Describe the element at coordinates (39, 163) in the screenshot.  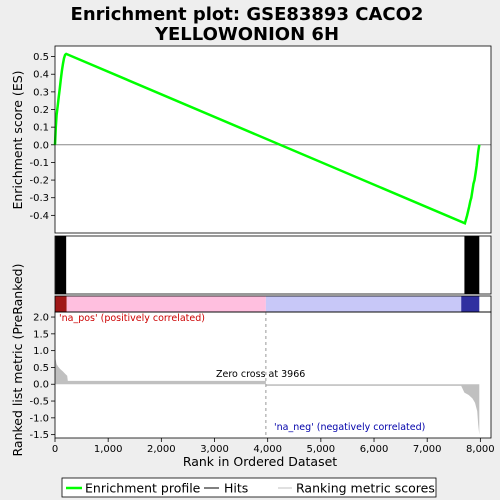
I see `es-y-tick-label: -0.1` at that location.